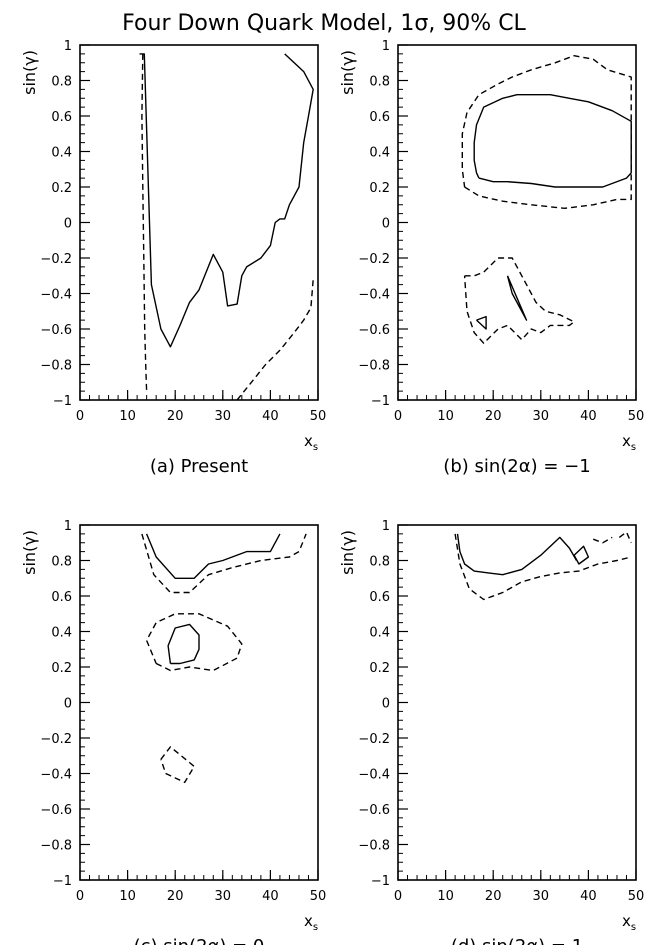 Image resolution: width=649 pixels, height=945 pixels. I want to click on panel-caption: (c) sin(2α) = 0, so click(199, 940).